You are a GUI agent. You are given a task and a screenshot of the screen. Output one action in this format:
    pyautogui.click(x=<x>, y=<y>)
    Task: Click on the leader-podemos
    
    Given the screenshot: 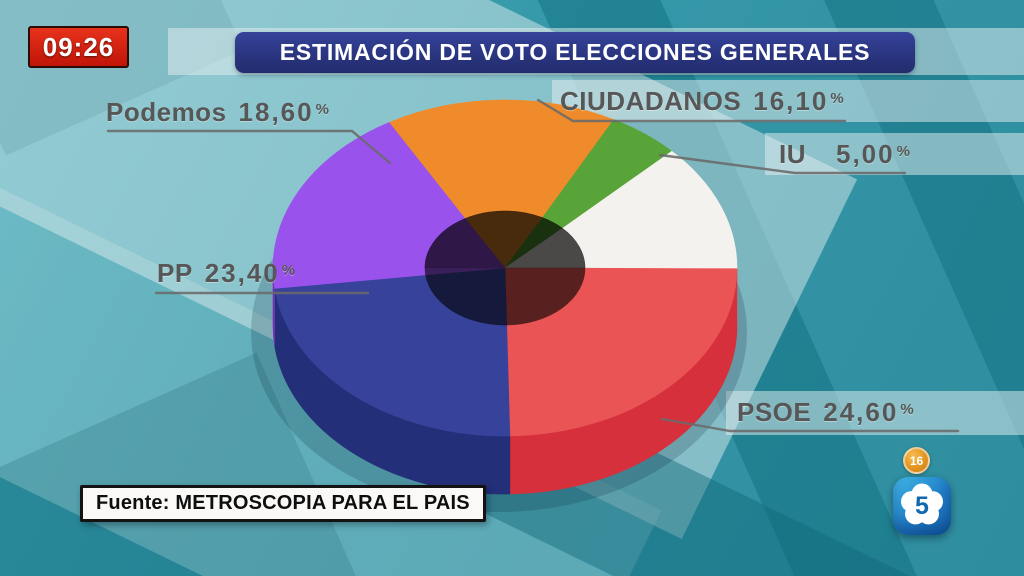 What is the action you would take?
    pyautogui.click(x=249, y=147)
    